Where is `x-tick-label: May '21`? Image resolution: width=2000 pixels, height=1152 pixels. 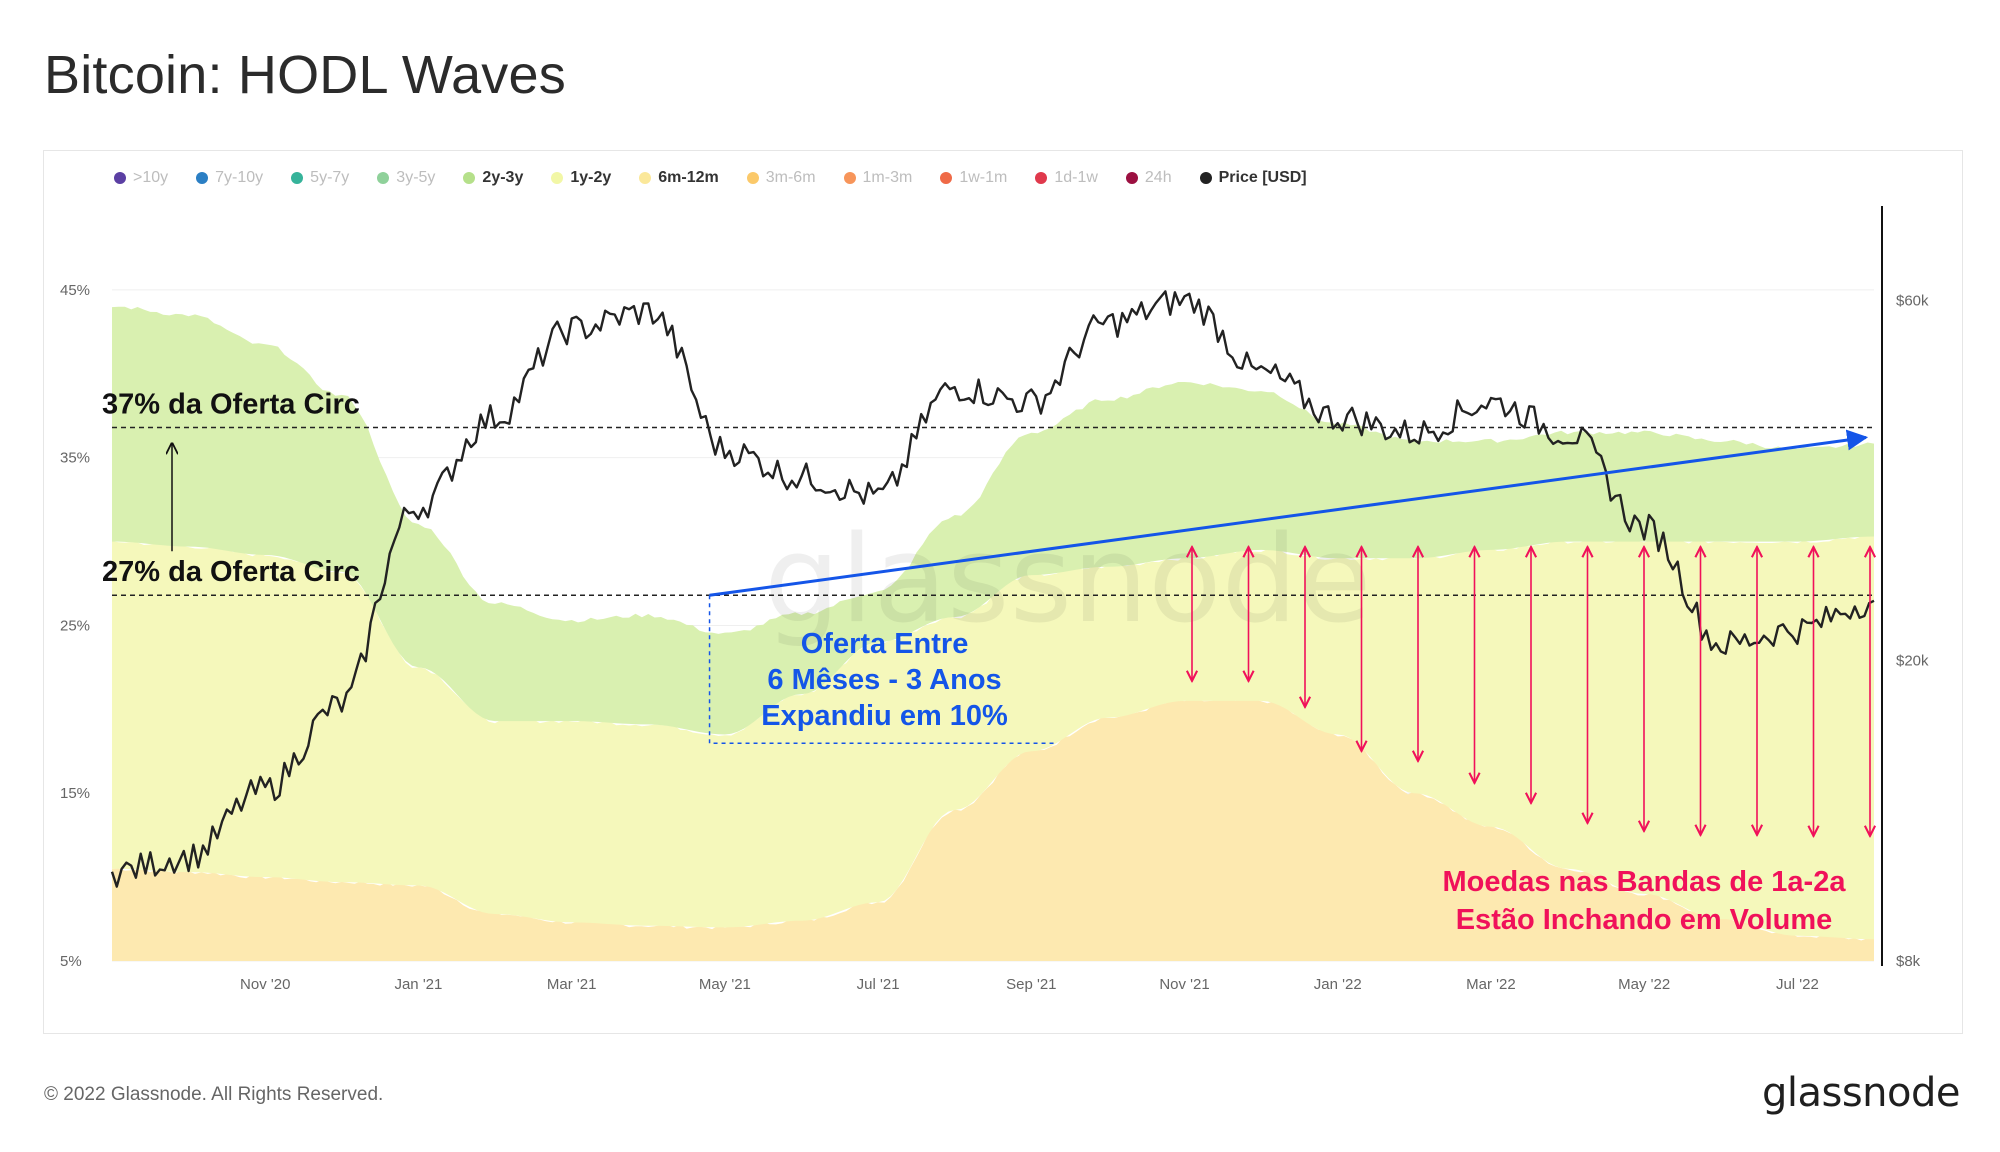
x-tick-label: May '21 is located at coordinates (725, 984).